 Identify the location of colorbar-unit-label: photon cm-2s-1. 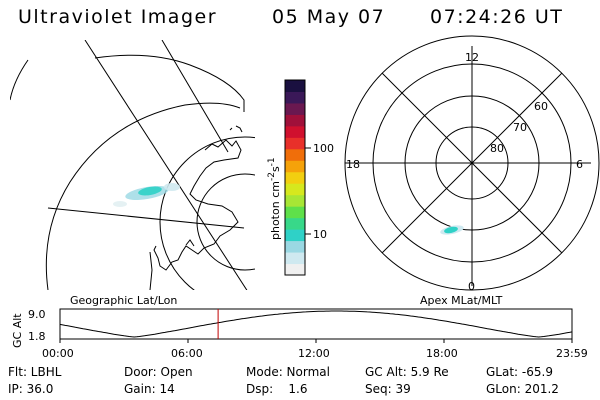
(274, 198).